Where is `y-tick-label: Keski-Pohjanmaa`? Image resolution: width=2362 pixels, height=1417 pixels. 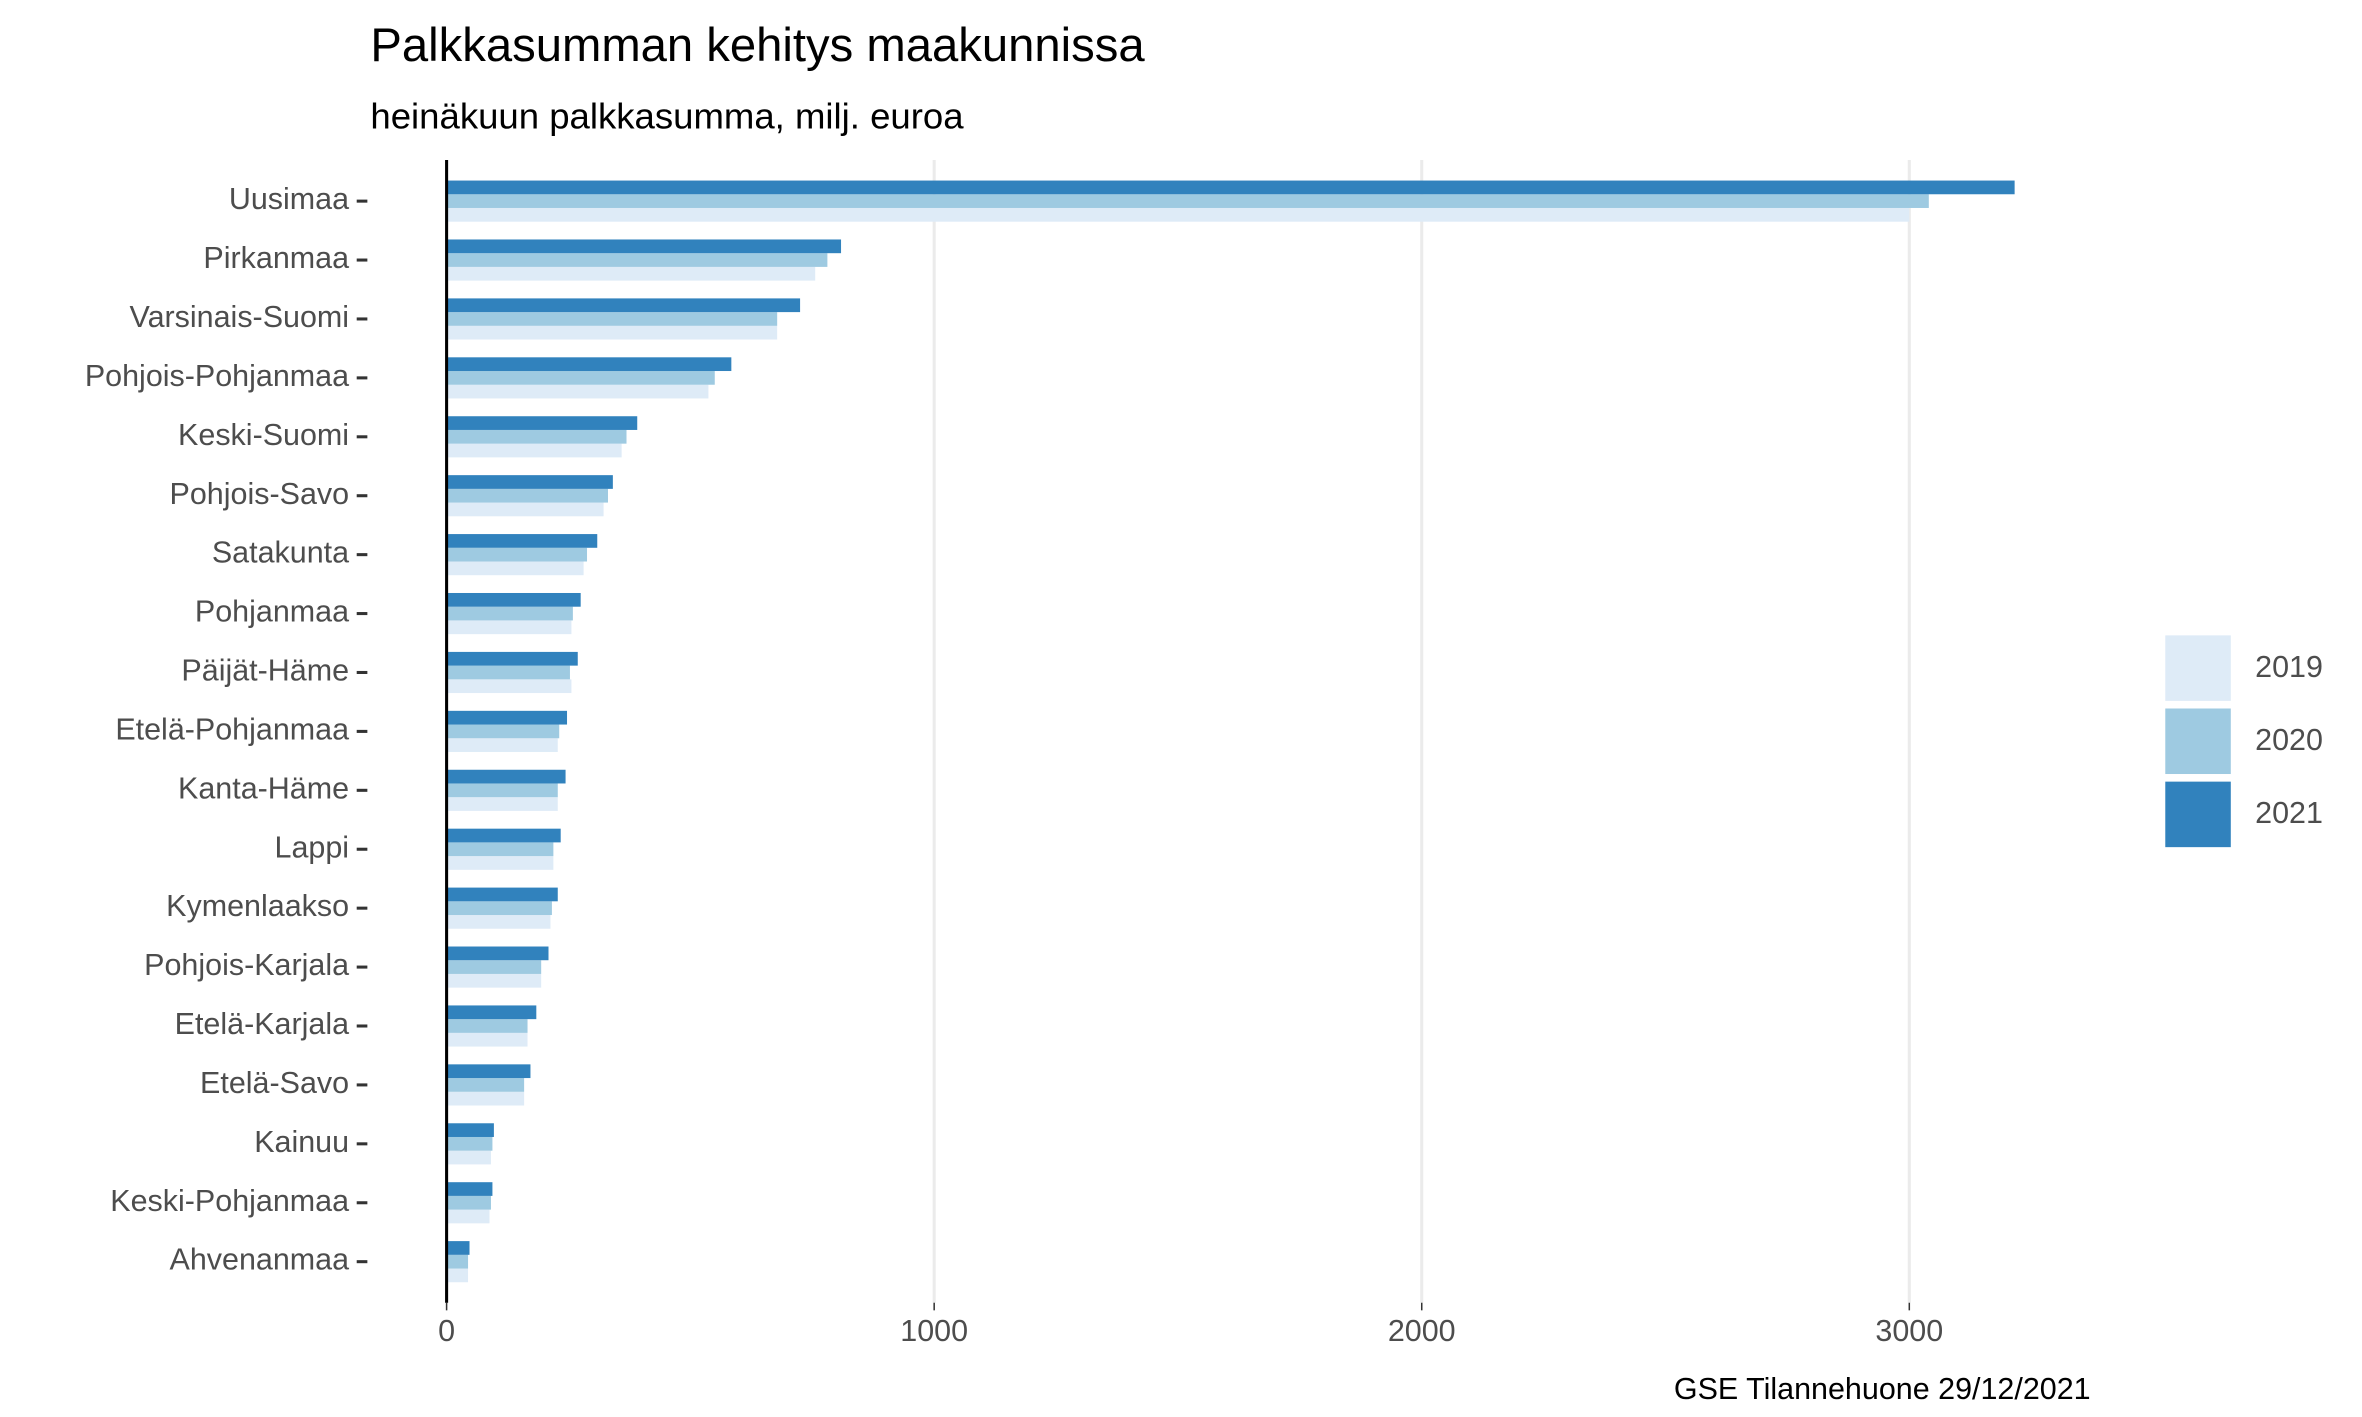 y-tick-label: Keski-Pohjanmaa is located at coordinates (229, 1201).